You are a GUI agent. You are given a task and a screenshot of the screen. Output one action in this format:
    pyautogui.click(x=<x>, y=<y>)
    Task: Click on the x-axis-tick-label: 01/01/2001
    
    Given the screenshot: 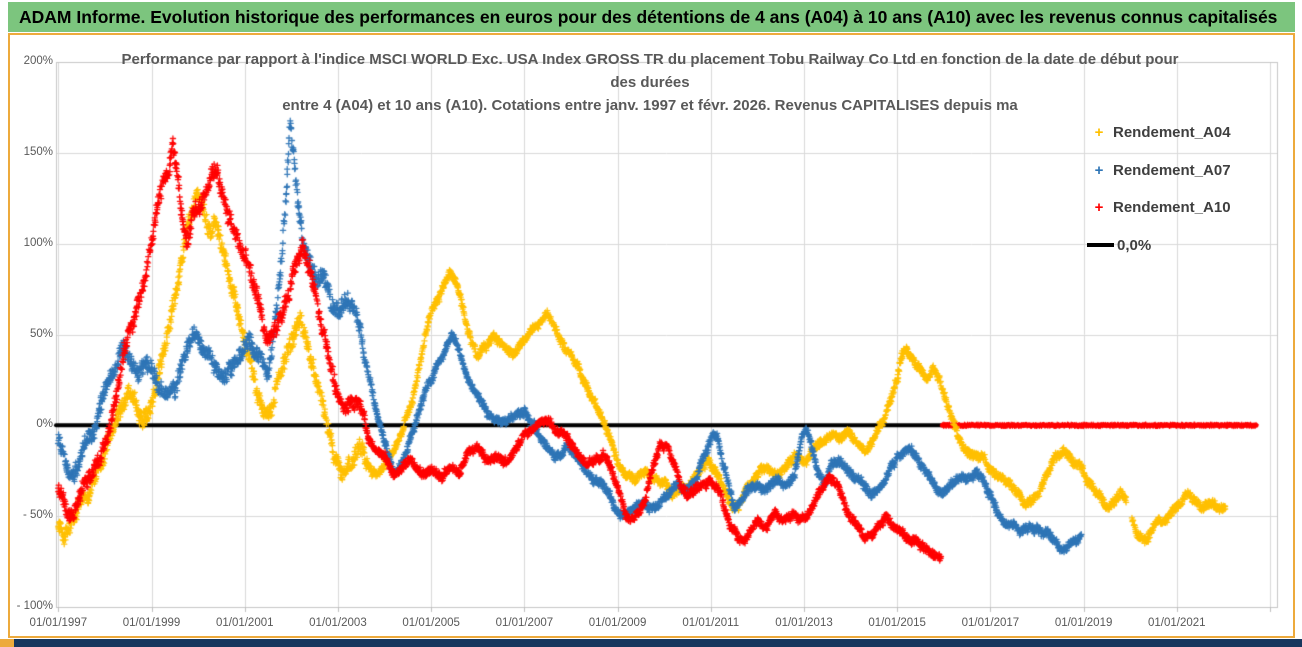 What is the action you would take?
    pyautogui.click(x=244, y=623)
    